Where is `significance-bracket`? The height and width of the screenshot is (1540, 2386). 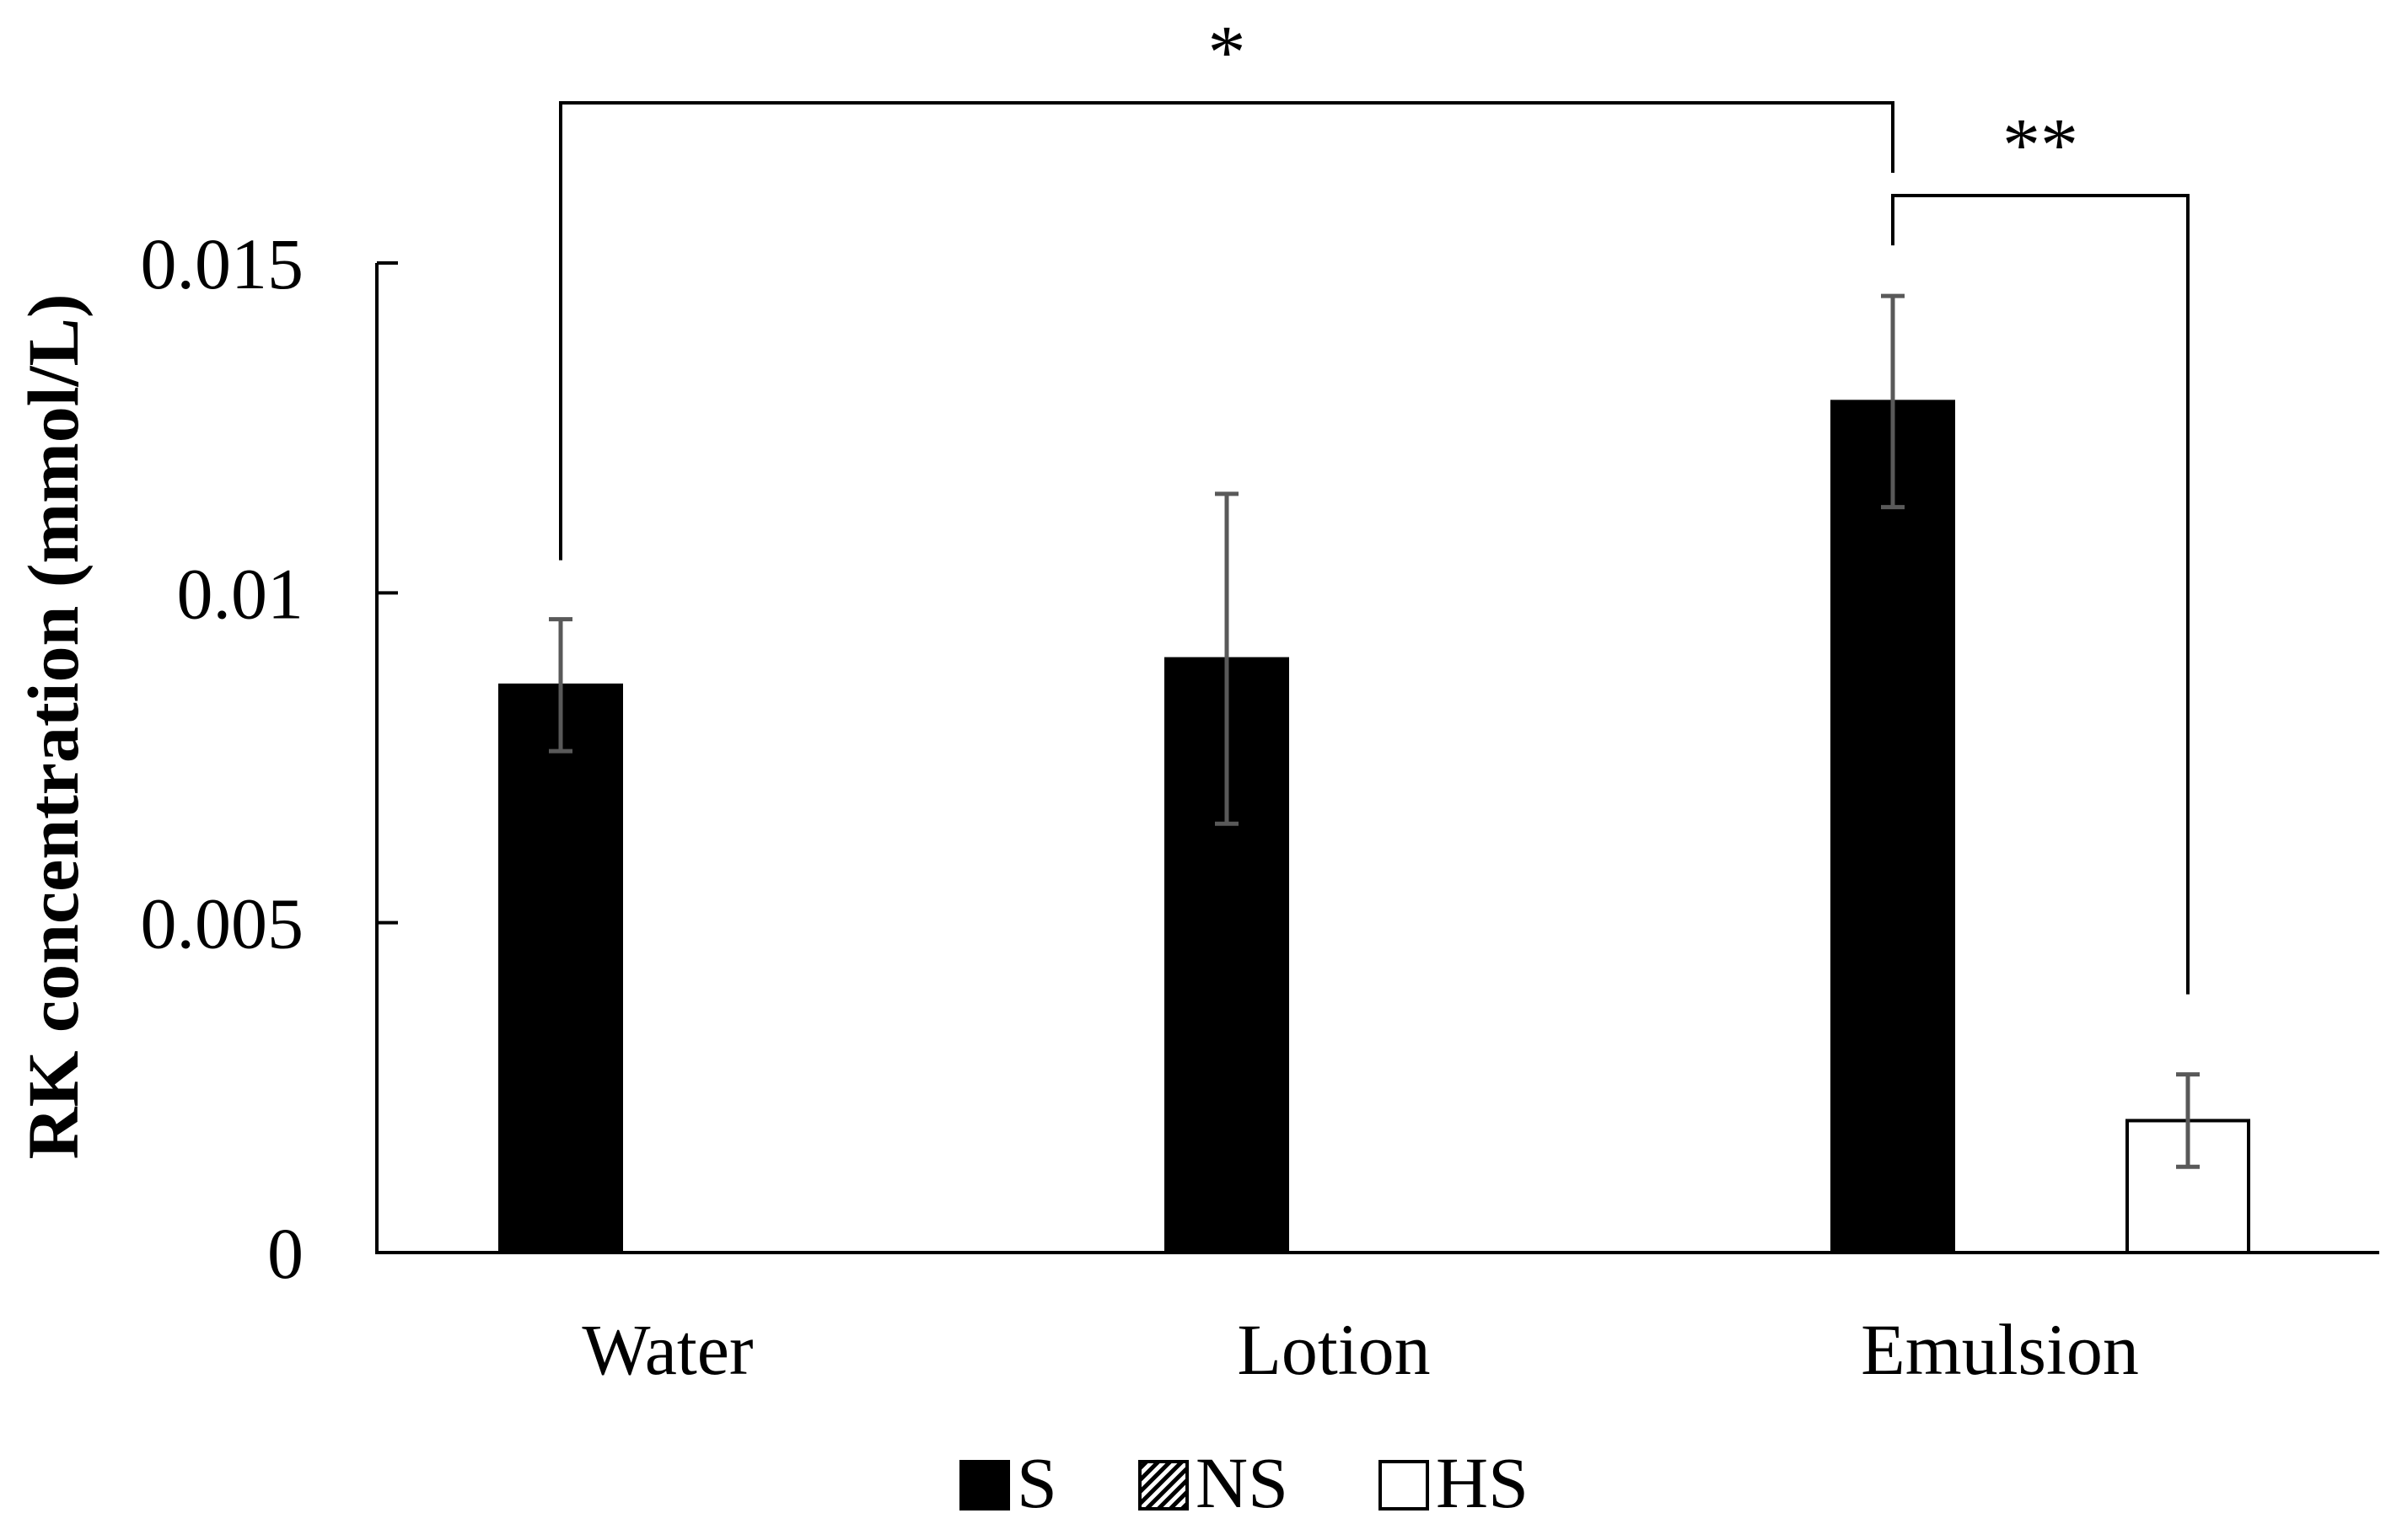 significance-bracket is located at coordinates (2040, 594).